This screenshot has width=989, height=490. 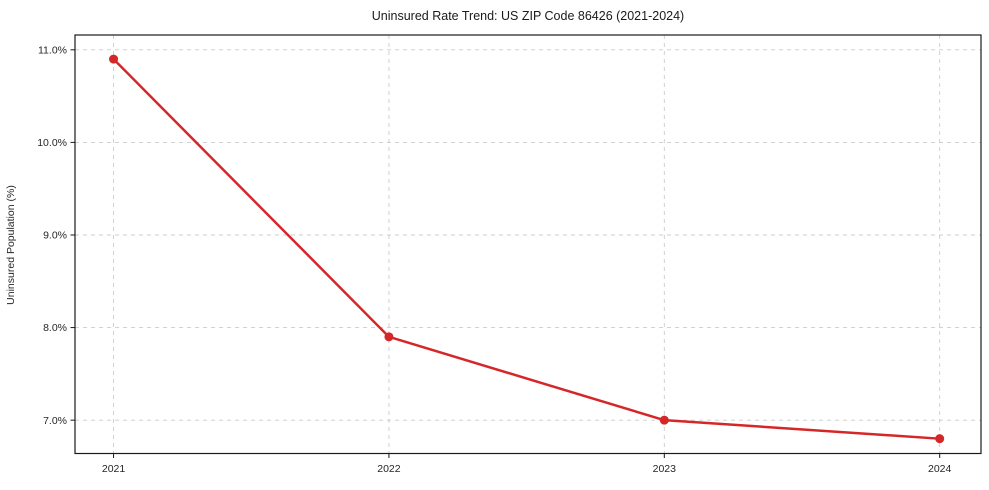 What do you see at coordinates (52, 143) in the screenshot?
I see `y-tick-label: 10.0%` at bounding box center [52, 143].